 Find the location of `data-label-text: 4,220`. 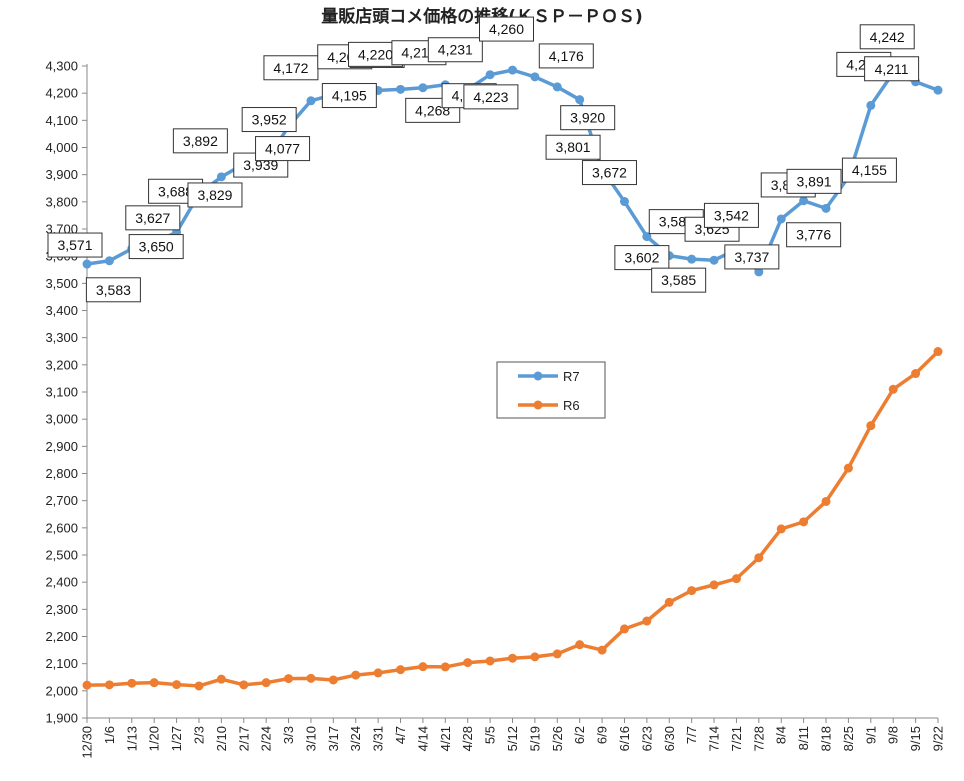

data-label-text: 4,220 is located at coordinates (375, 54).